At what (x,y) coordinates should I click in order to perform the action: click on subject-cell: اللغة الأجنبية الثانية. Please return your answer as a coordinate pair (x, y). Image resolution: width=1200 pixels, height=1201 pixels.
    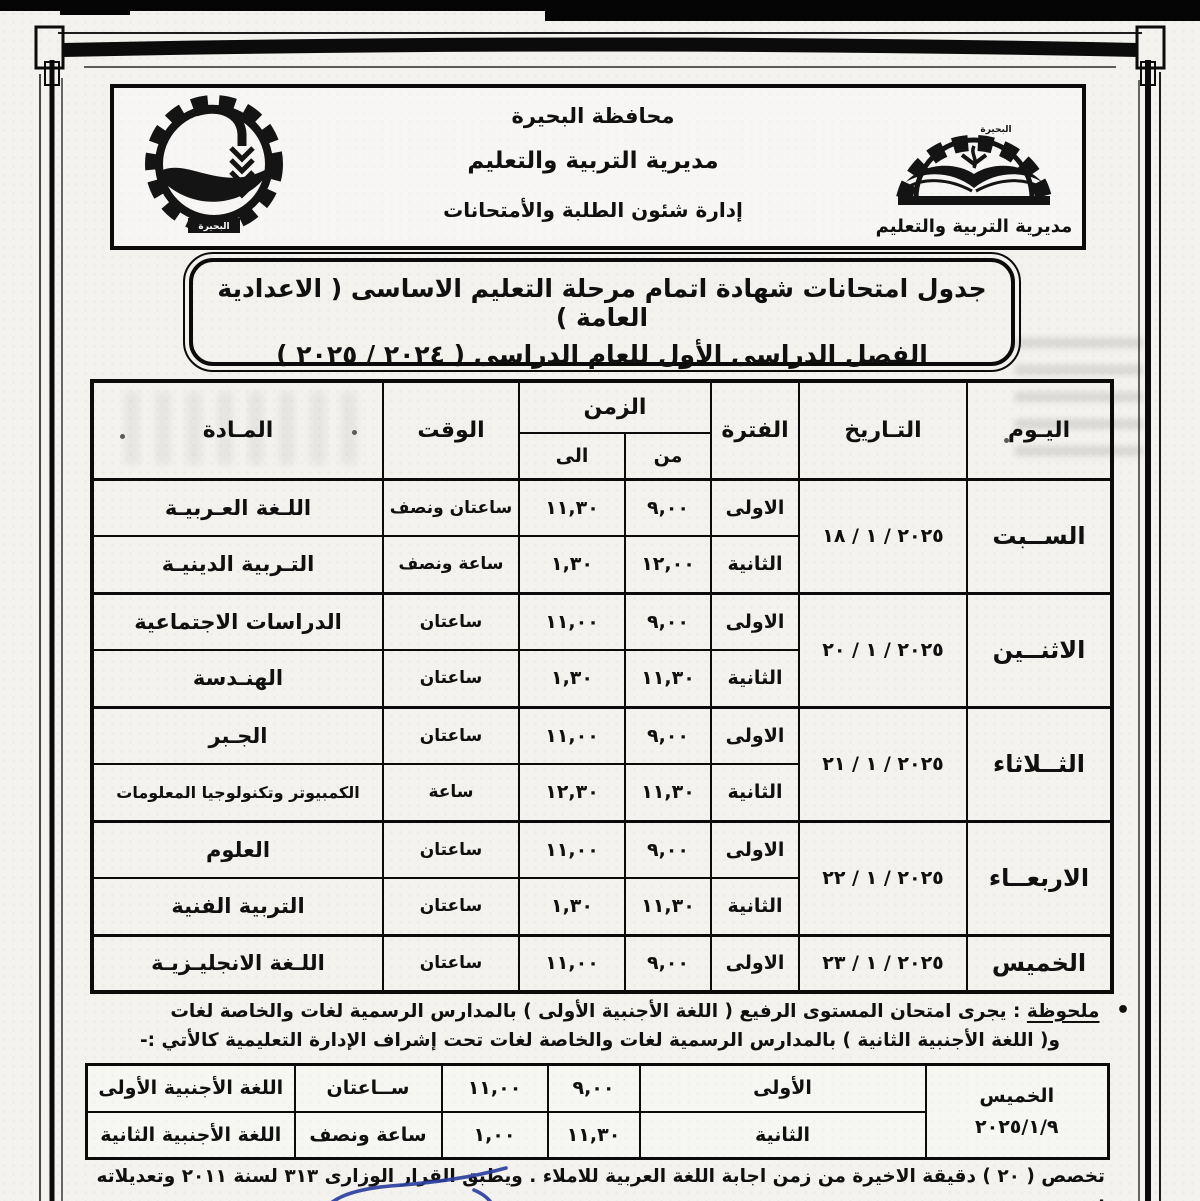
    Looking at the image, I should click on (190, 1135).